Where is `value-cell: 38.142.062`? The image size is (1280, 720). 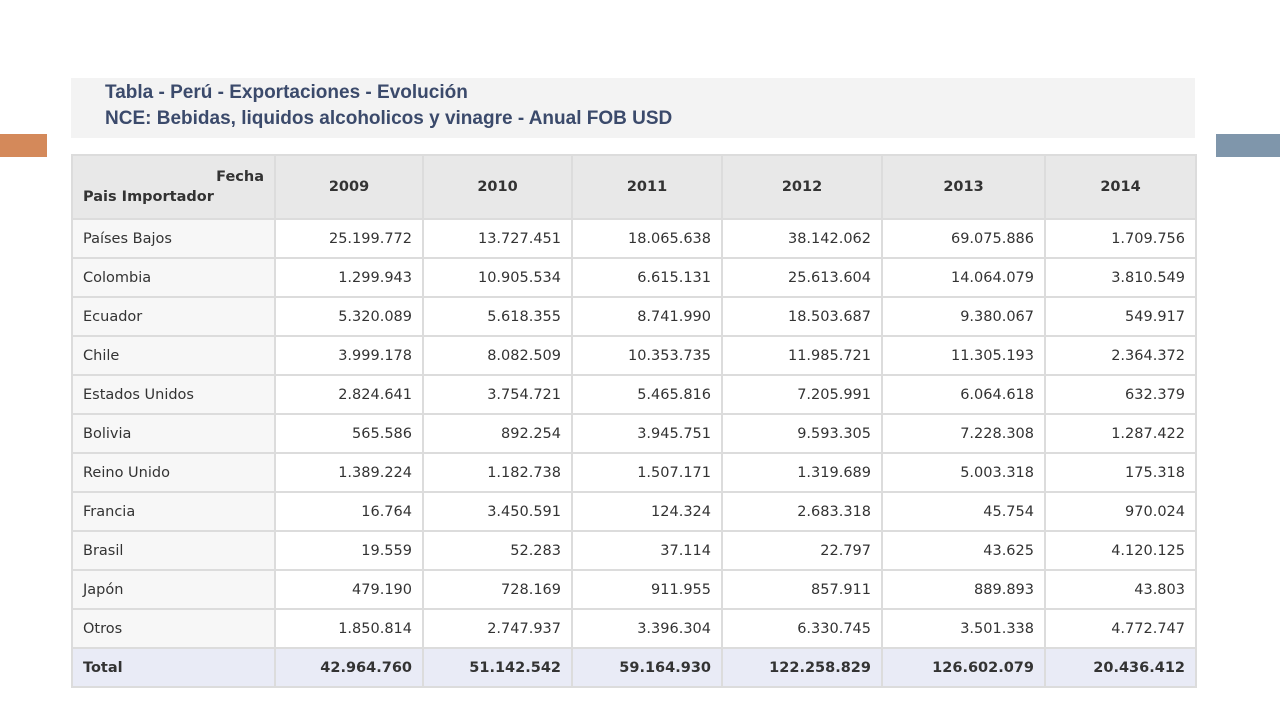 value-cell: 38.142.062 is located at coordinates (802, 238).